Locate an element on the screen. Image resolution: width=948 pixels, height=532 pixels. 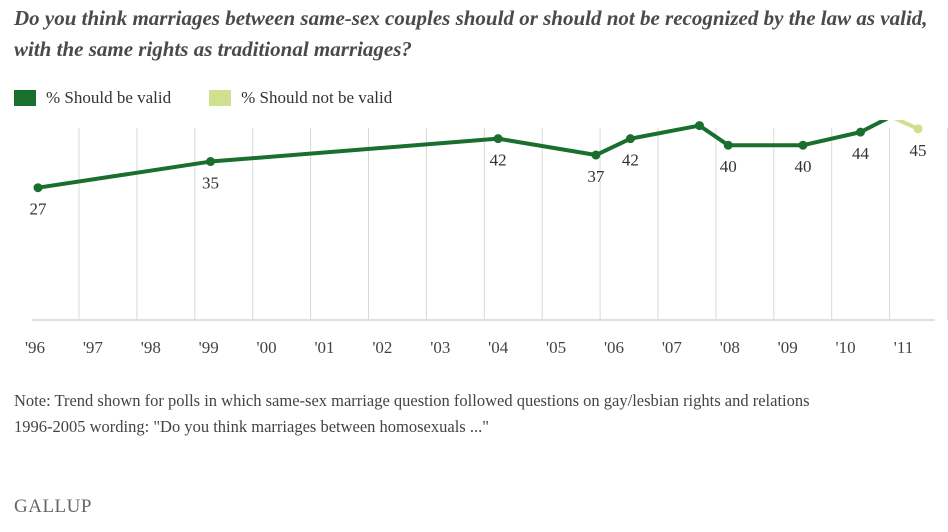
legend-item-not-valid: % Should not be valid is located at coordinates (300, 98).